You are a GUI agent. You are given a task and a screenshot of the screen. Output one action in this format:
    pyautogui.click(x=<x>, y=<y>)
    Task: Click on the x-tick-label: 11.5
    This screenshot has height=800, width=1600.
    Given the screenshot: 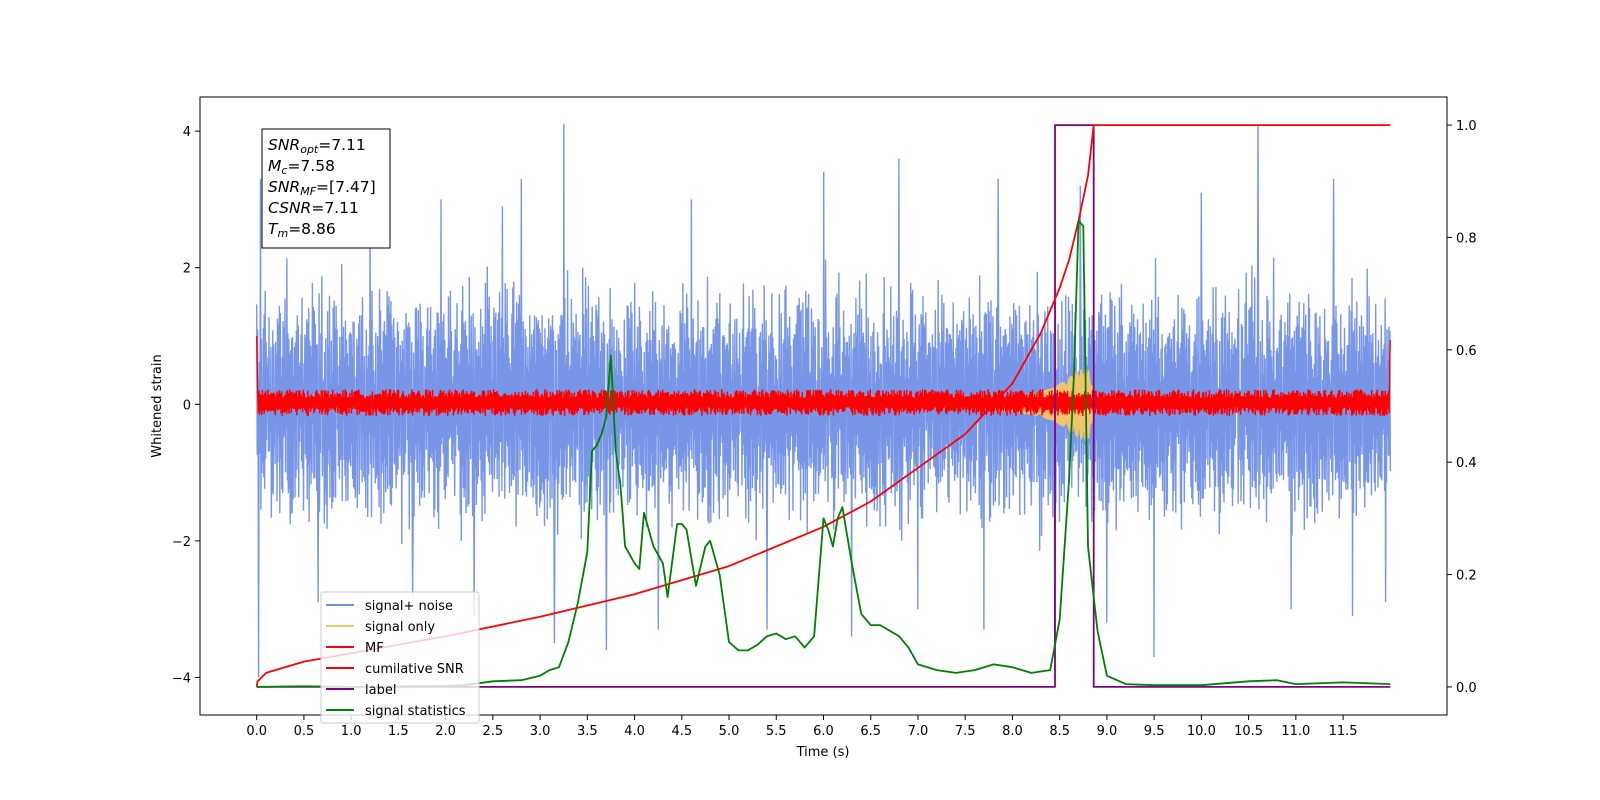 What is the action you would take?
    pyautogui.click(x=1343, y=731)
    